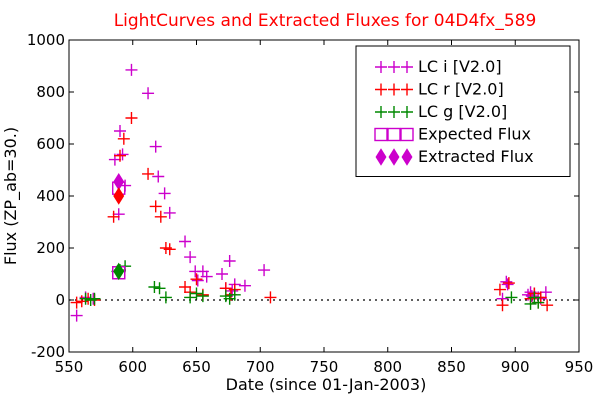 The height and width of the screenshot is (400, 600). I want to click on y-tick-label: 600, so click(50, 144).